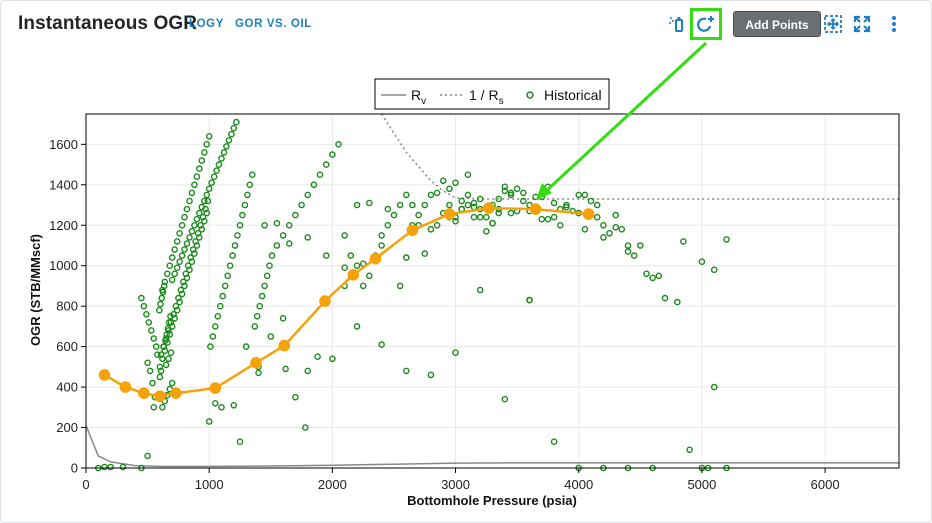  Describe the element at coordinates (677, 24) in the screenshot. I see `flask-icon` at that location.